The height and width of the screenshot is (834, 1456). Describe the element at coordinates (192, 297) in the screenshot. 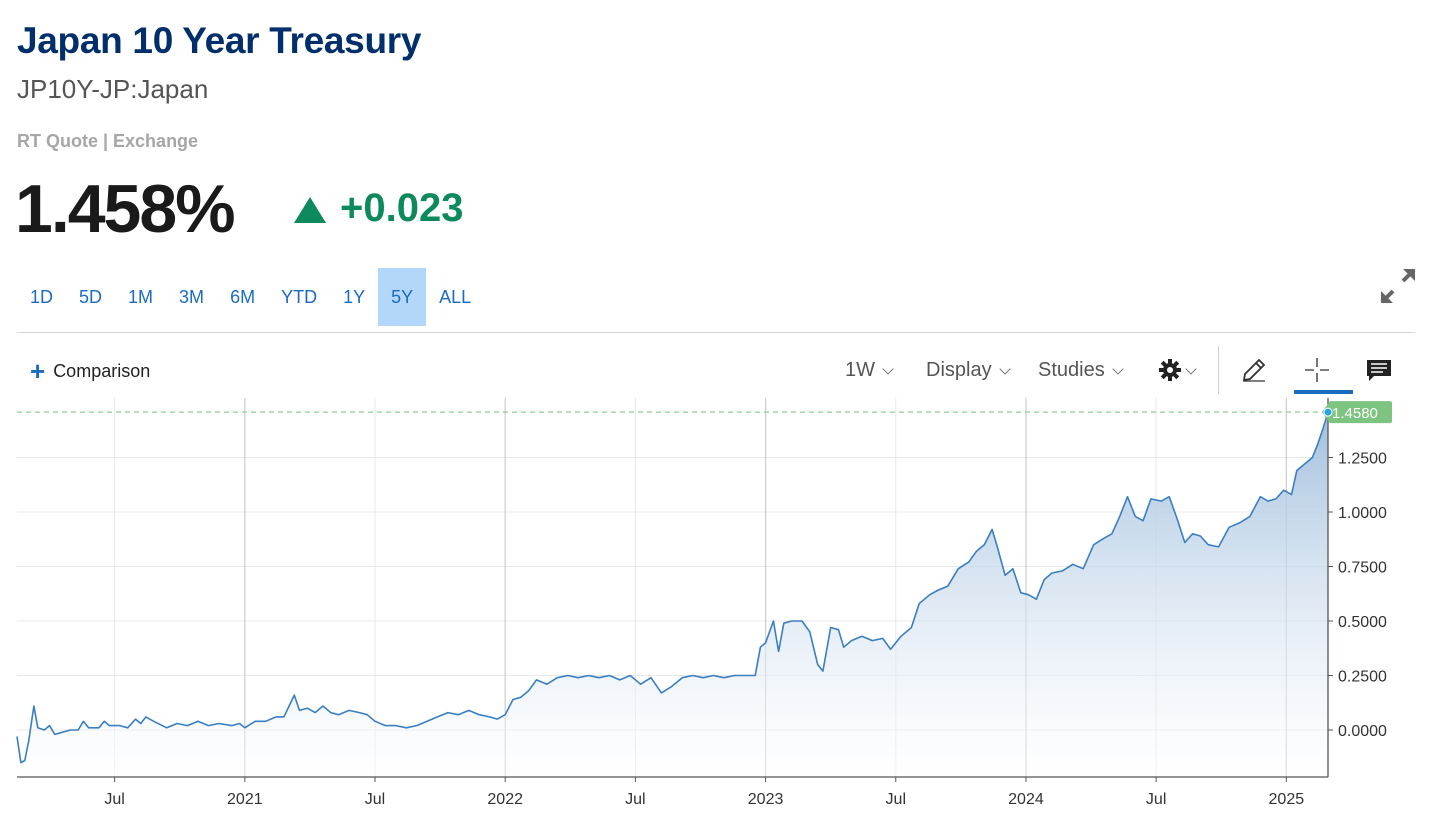

I see `range-3m: 3M` at that location.